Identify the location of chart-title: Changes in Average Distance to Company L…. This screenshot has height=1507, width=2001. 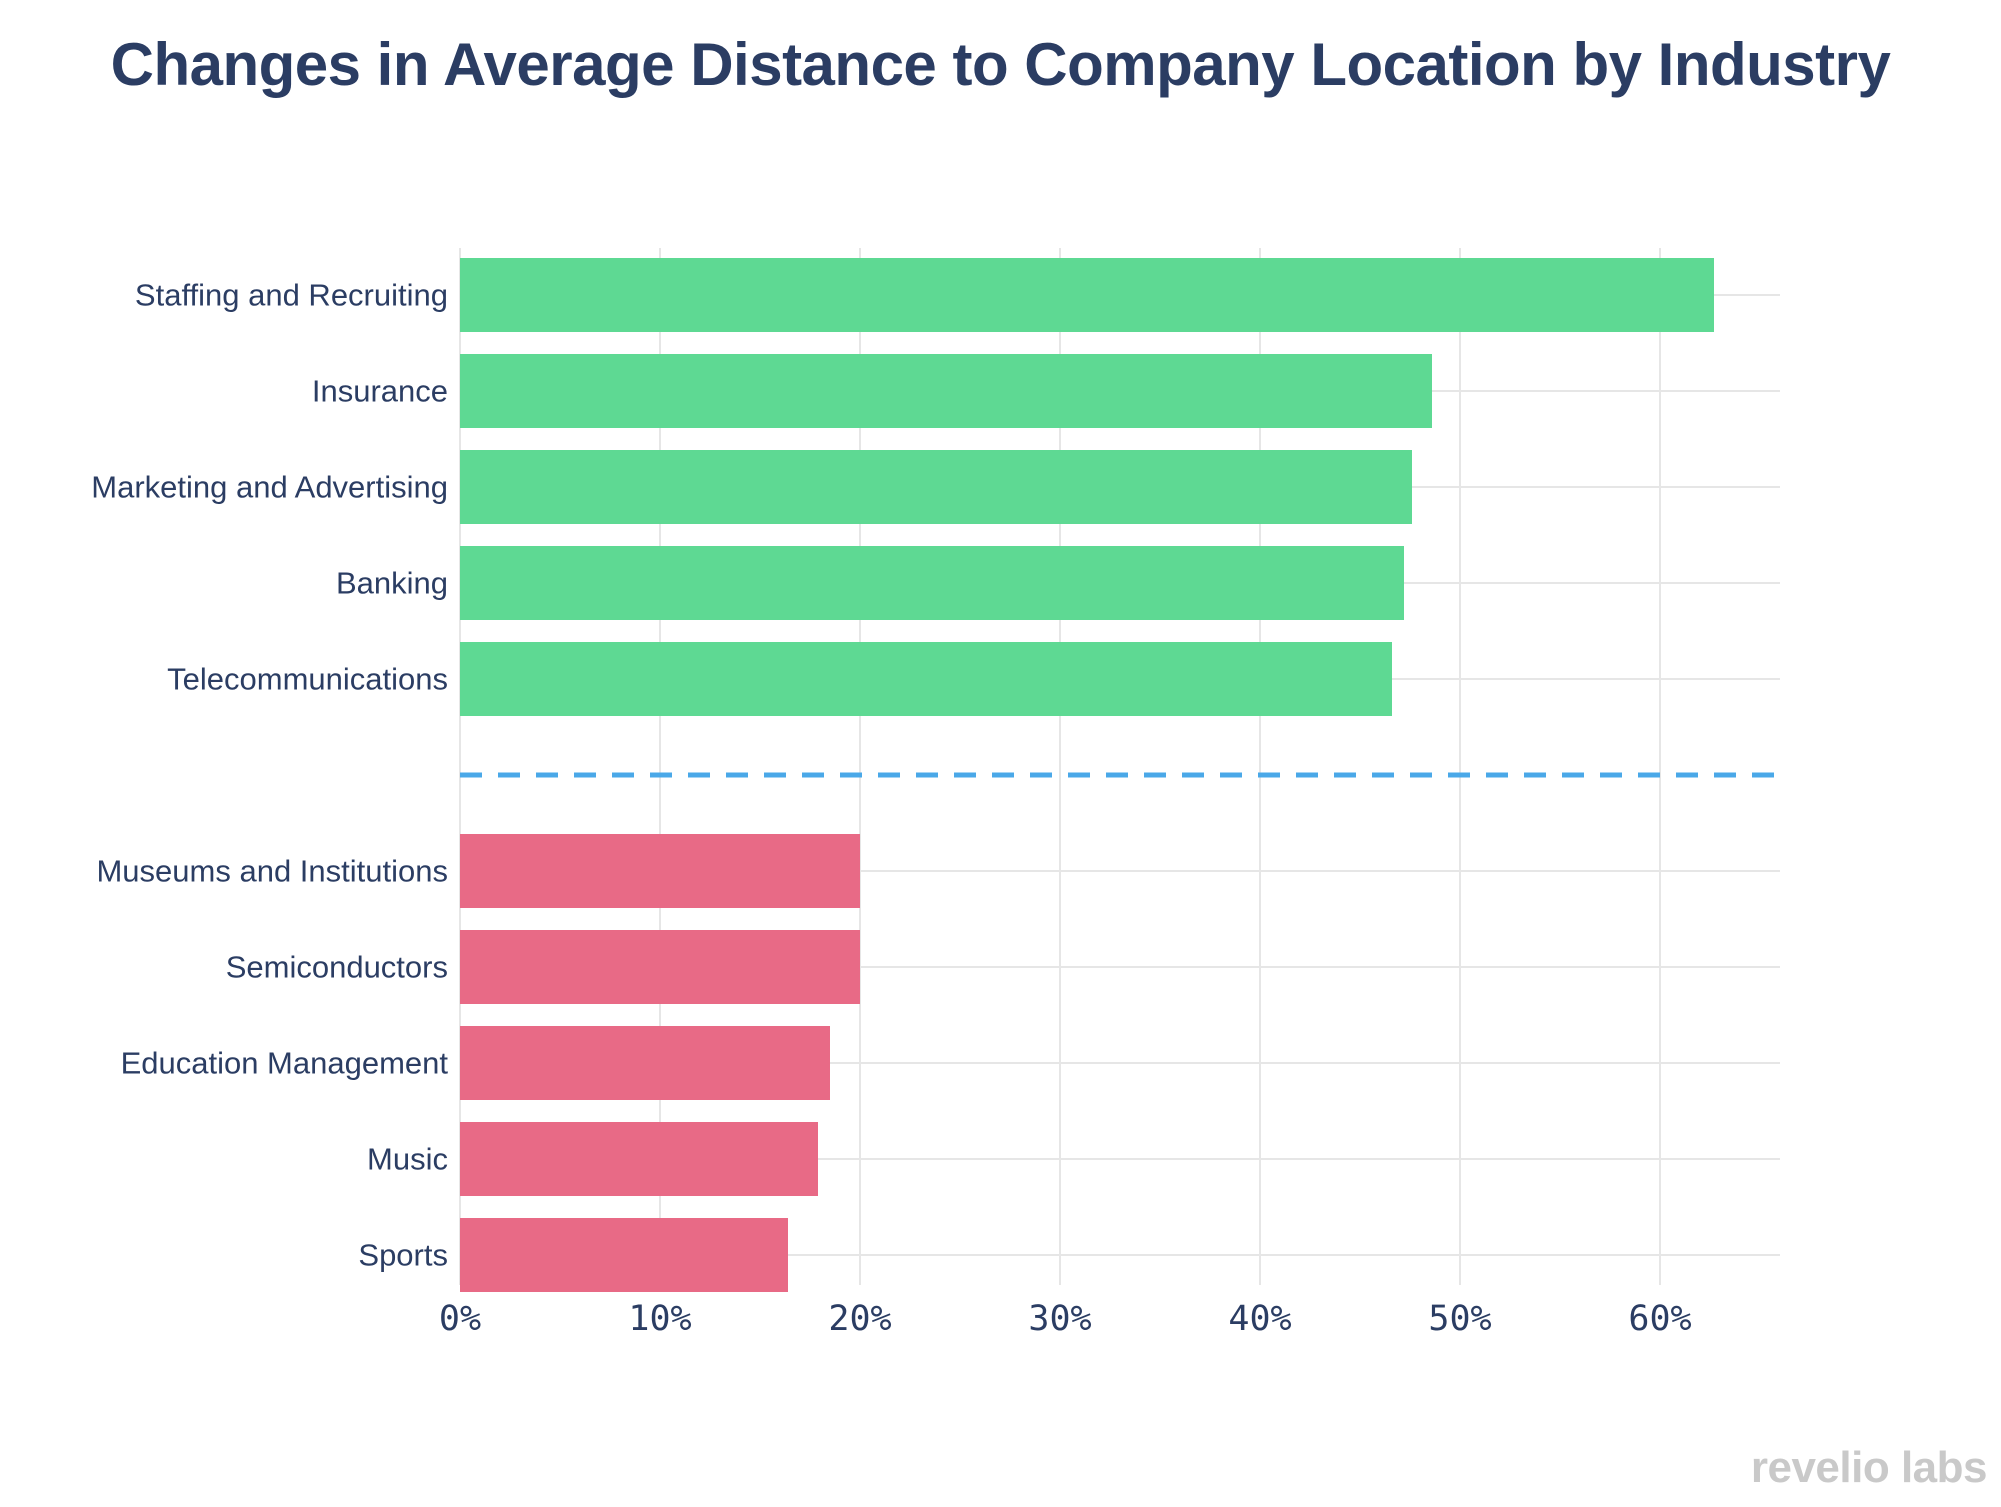
(1000, 64).